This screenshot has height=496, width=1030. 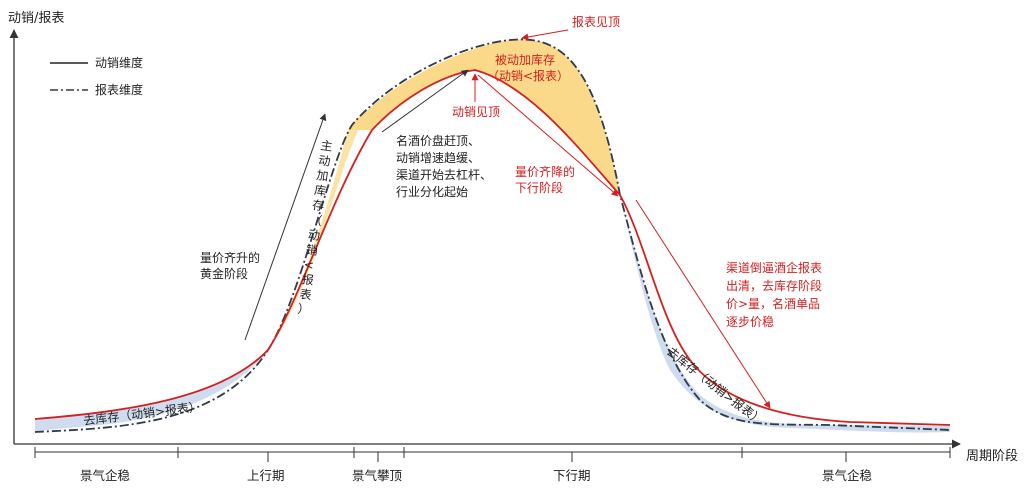 What do you see at coordinates (322, 176) in the screenshot?
I see `svg-text: 加` at bounding box center [322, 176].